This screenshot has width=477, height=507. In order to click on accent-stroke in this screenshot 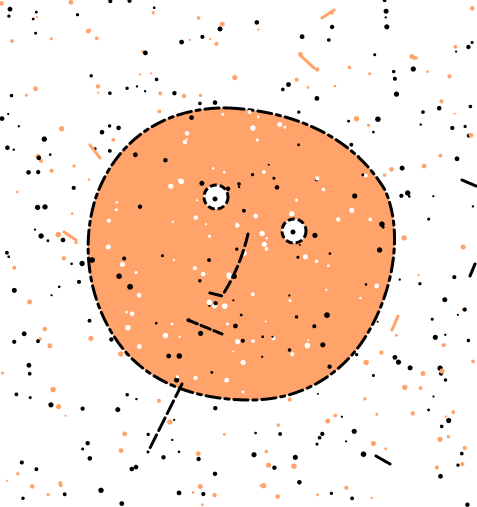, I will do `click(95, 151)`.